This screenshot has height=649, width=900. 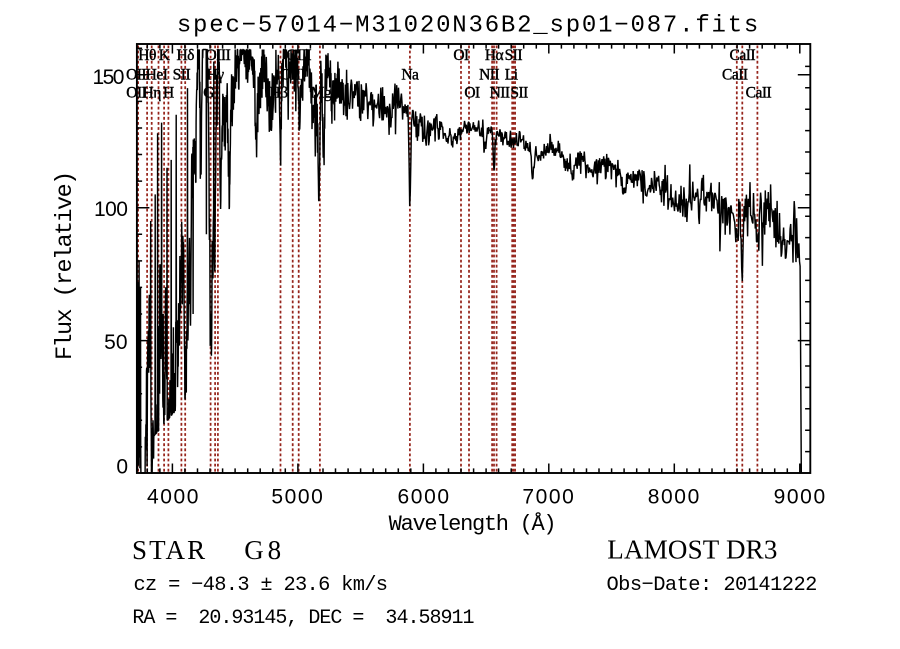 I want to click on svg-text: 4000, so click(x=173, y=497).